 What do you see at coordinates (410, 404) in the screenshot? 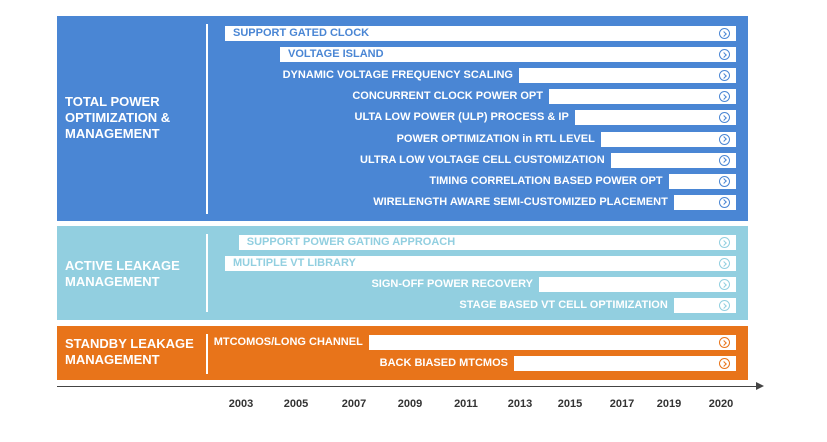
I see `axis-tick-label: 2009` at bounding box center [410, 404].